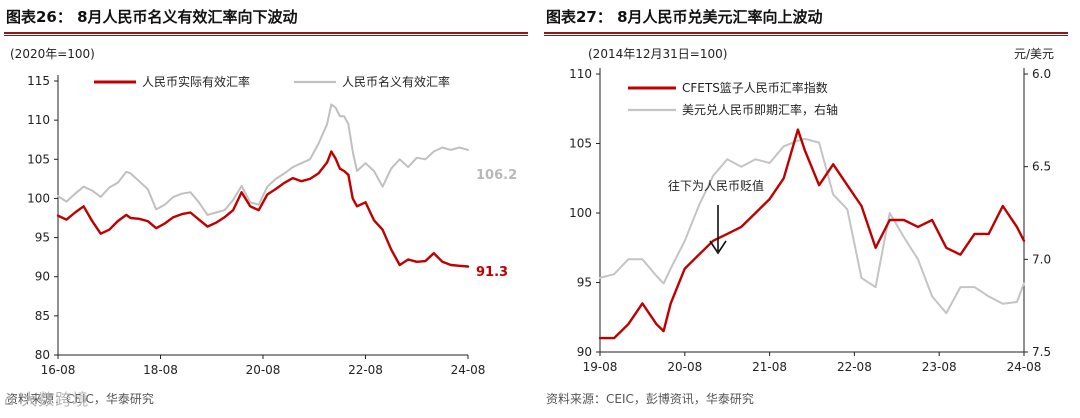 This screenshot has width=1080, height=418. What do you see at coordinates (492, 272) in the screenshot?
I see `end-label-real: 91.3` at bounding box center [492, 272].